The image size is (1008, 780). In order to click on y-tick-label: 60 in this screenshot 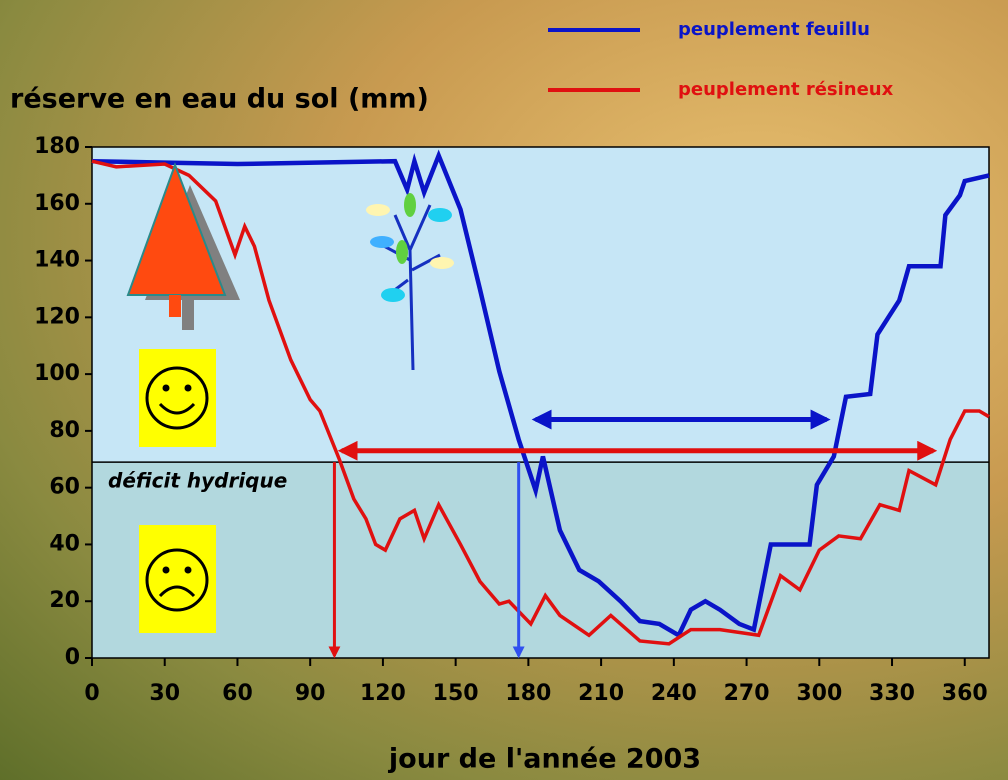, I will do `click(64, 487)`.